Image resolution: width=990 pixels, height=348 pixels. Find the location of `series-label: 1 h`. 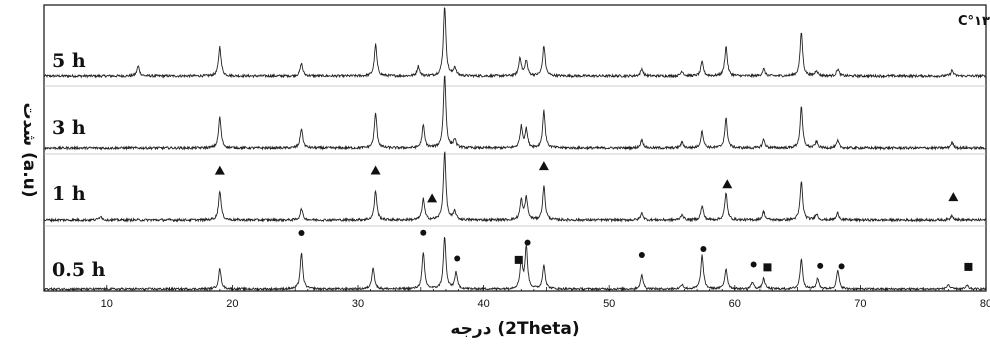

series-label: 1 h is located at coordinates (69, 194).